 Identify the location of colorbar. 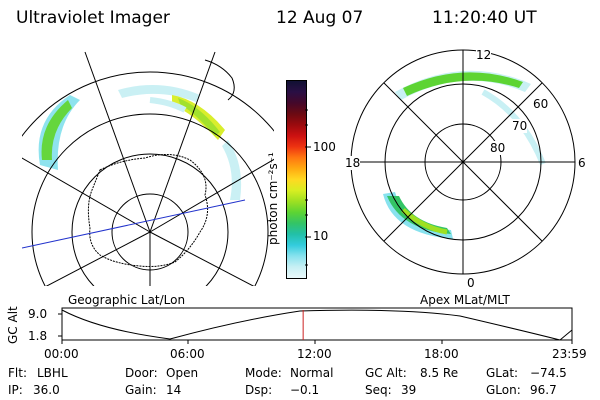
(296, 179).